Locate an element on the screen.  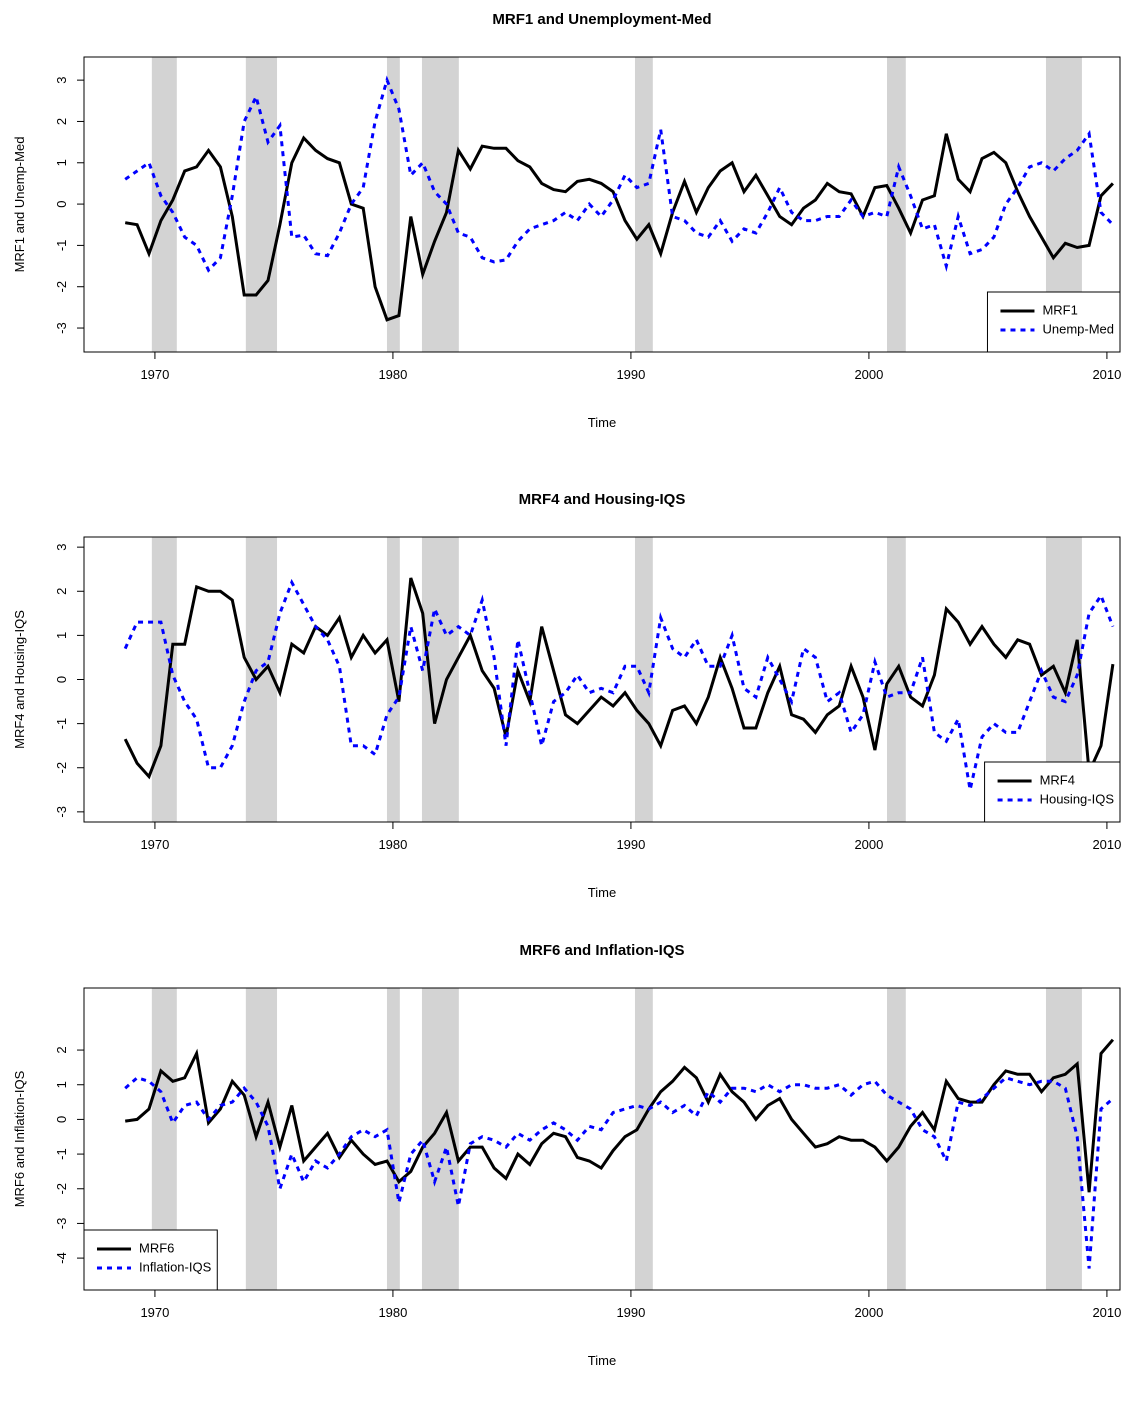
legend-label: MRF4 is located at coordinates (1057, 779).